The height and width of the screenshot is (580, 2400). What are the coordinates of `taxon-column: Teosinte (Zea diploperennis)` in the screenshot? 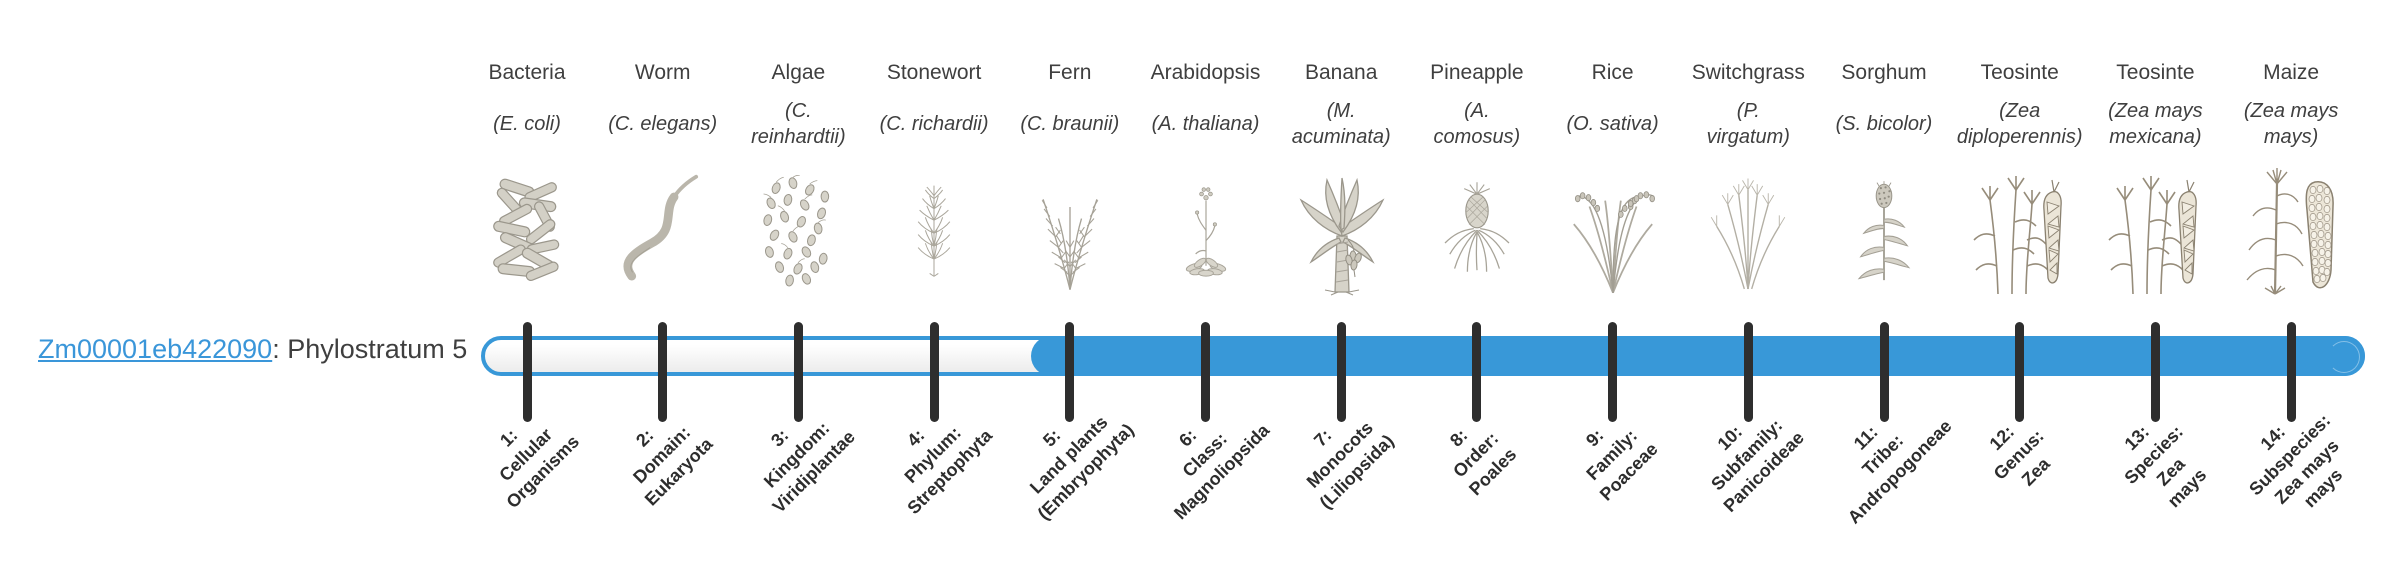 It's located at (2020, 178).